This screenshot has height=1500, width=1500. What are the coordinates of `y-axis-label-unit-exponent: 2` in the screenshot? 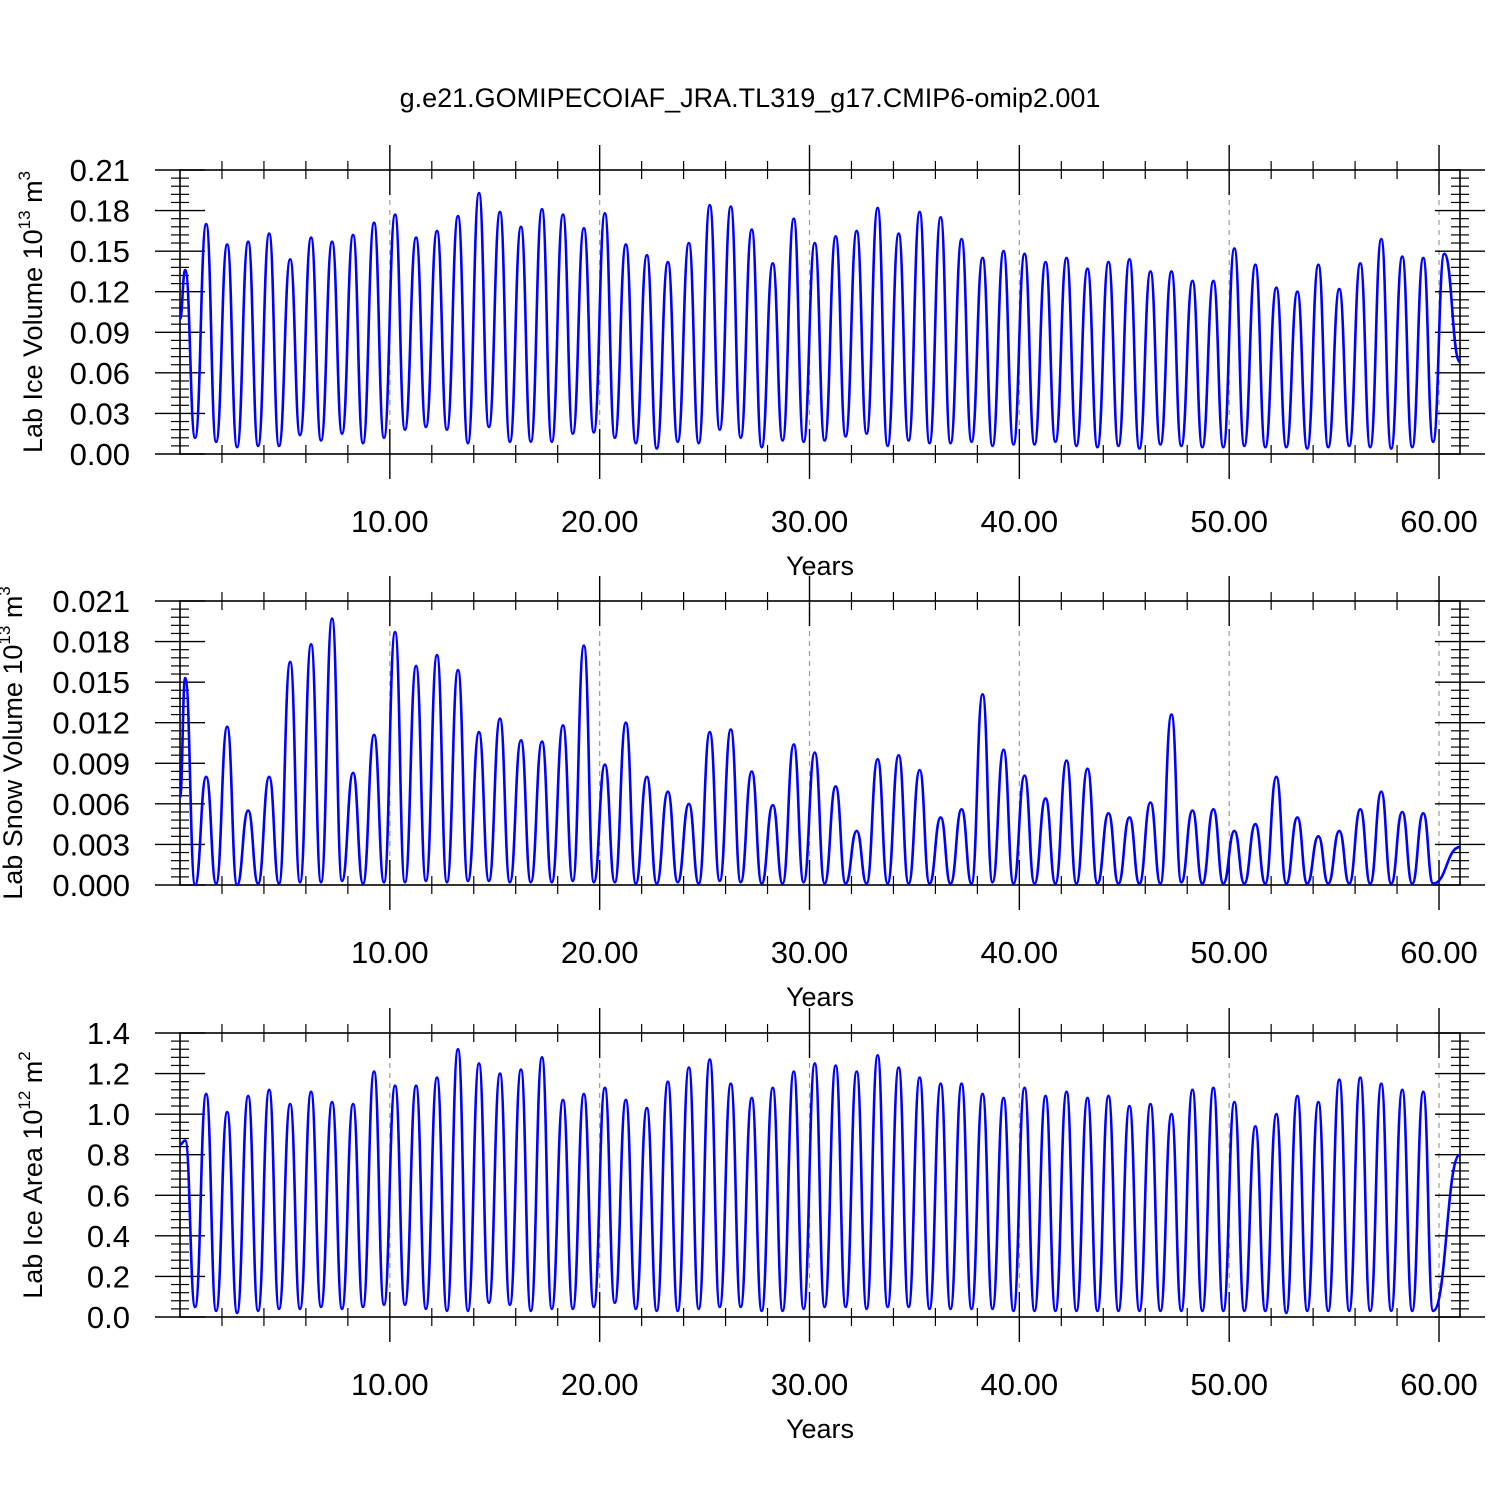 It's located at (24, 1055).